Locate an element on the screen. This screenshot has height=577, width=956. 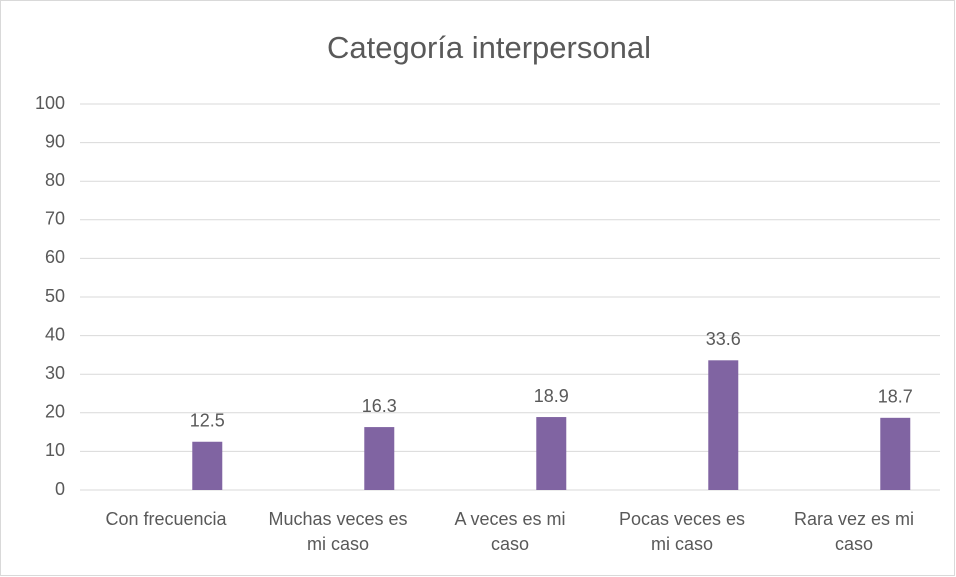
data-label: 16.3 is located at coordinates (379, 406).